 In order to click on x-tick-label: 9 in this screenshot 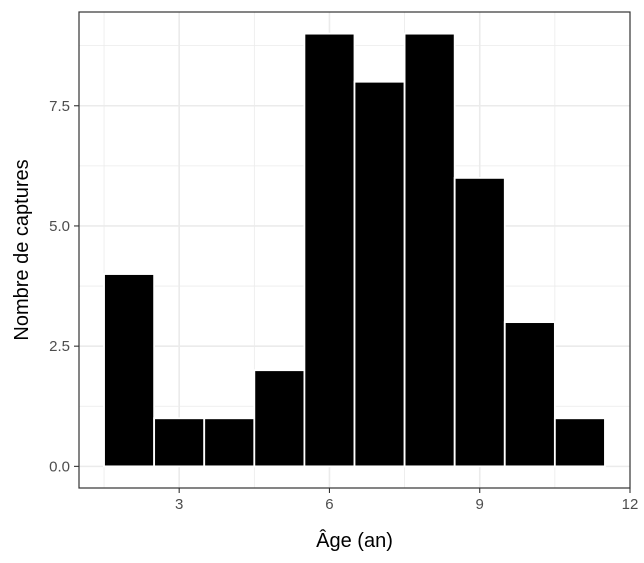, I will do `click(480, 504)`.